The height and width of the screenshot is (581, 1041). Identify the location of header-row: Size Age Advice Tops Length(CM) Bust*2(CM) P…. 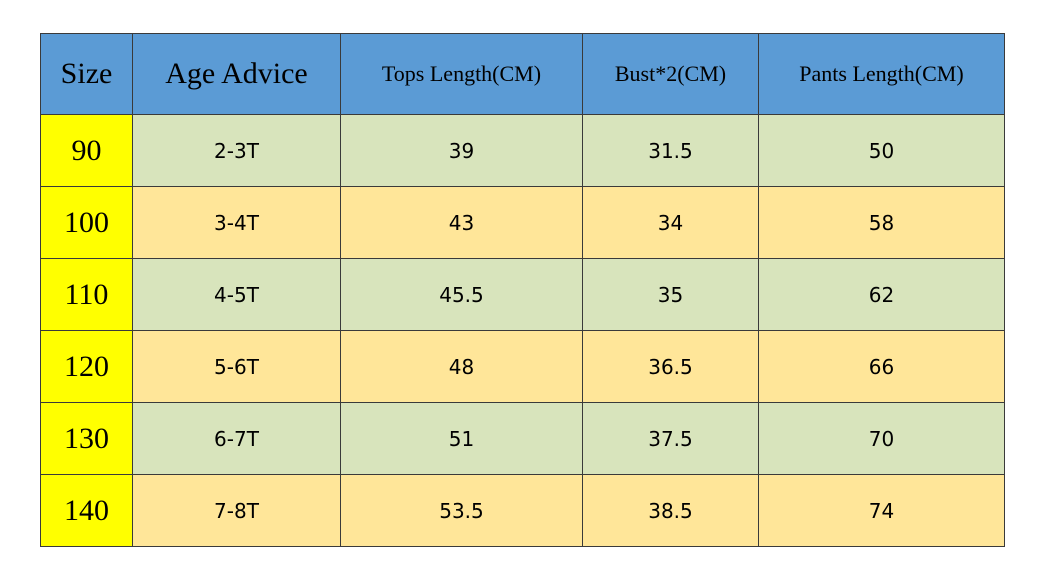
(522, 74).